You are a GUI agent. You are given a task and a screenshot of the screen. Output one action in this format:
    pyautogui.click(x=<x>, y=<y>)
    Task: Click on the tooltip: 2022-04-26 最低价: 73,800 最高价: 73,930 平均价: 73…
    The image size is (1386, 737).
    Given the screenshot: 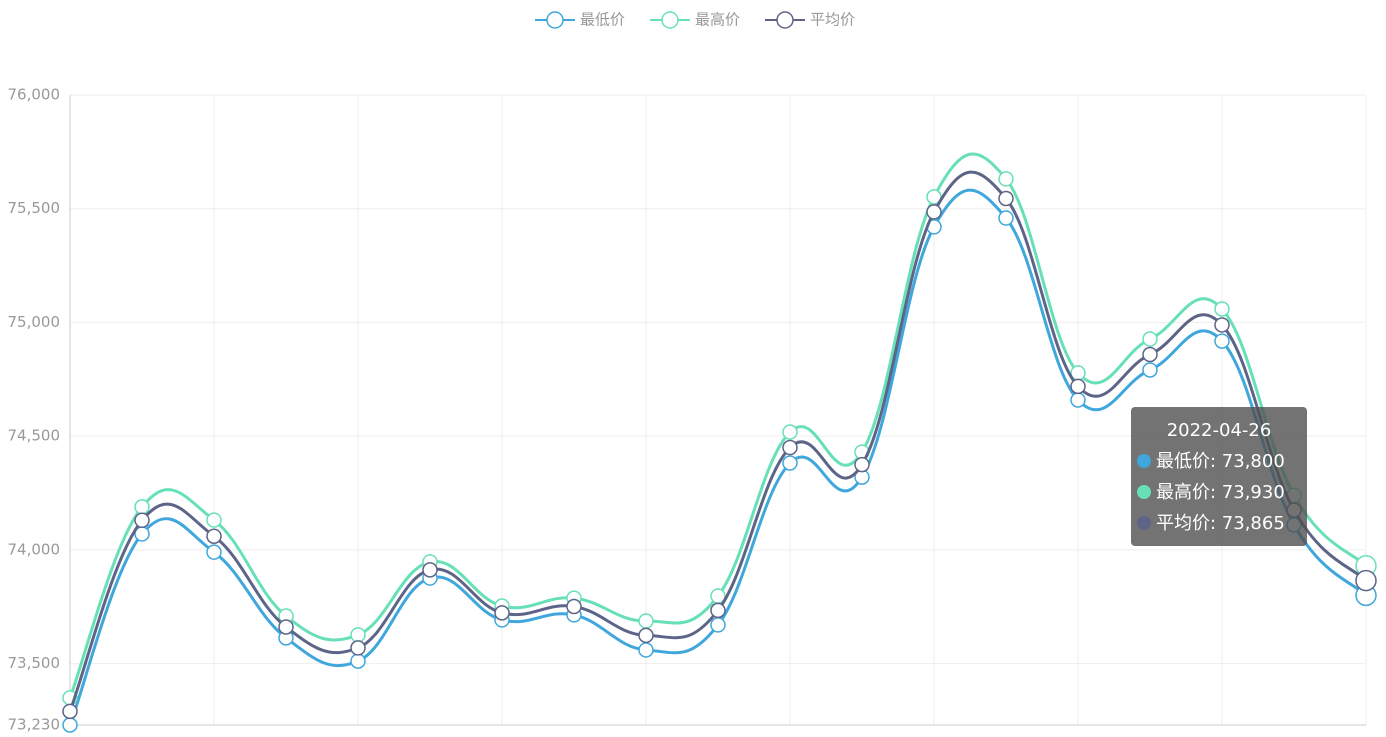 What is the action you would take?
    pyautogui.click(x=1219, y=476)
    